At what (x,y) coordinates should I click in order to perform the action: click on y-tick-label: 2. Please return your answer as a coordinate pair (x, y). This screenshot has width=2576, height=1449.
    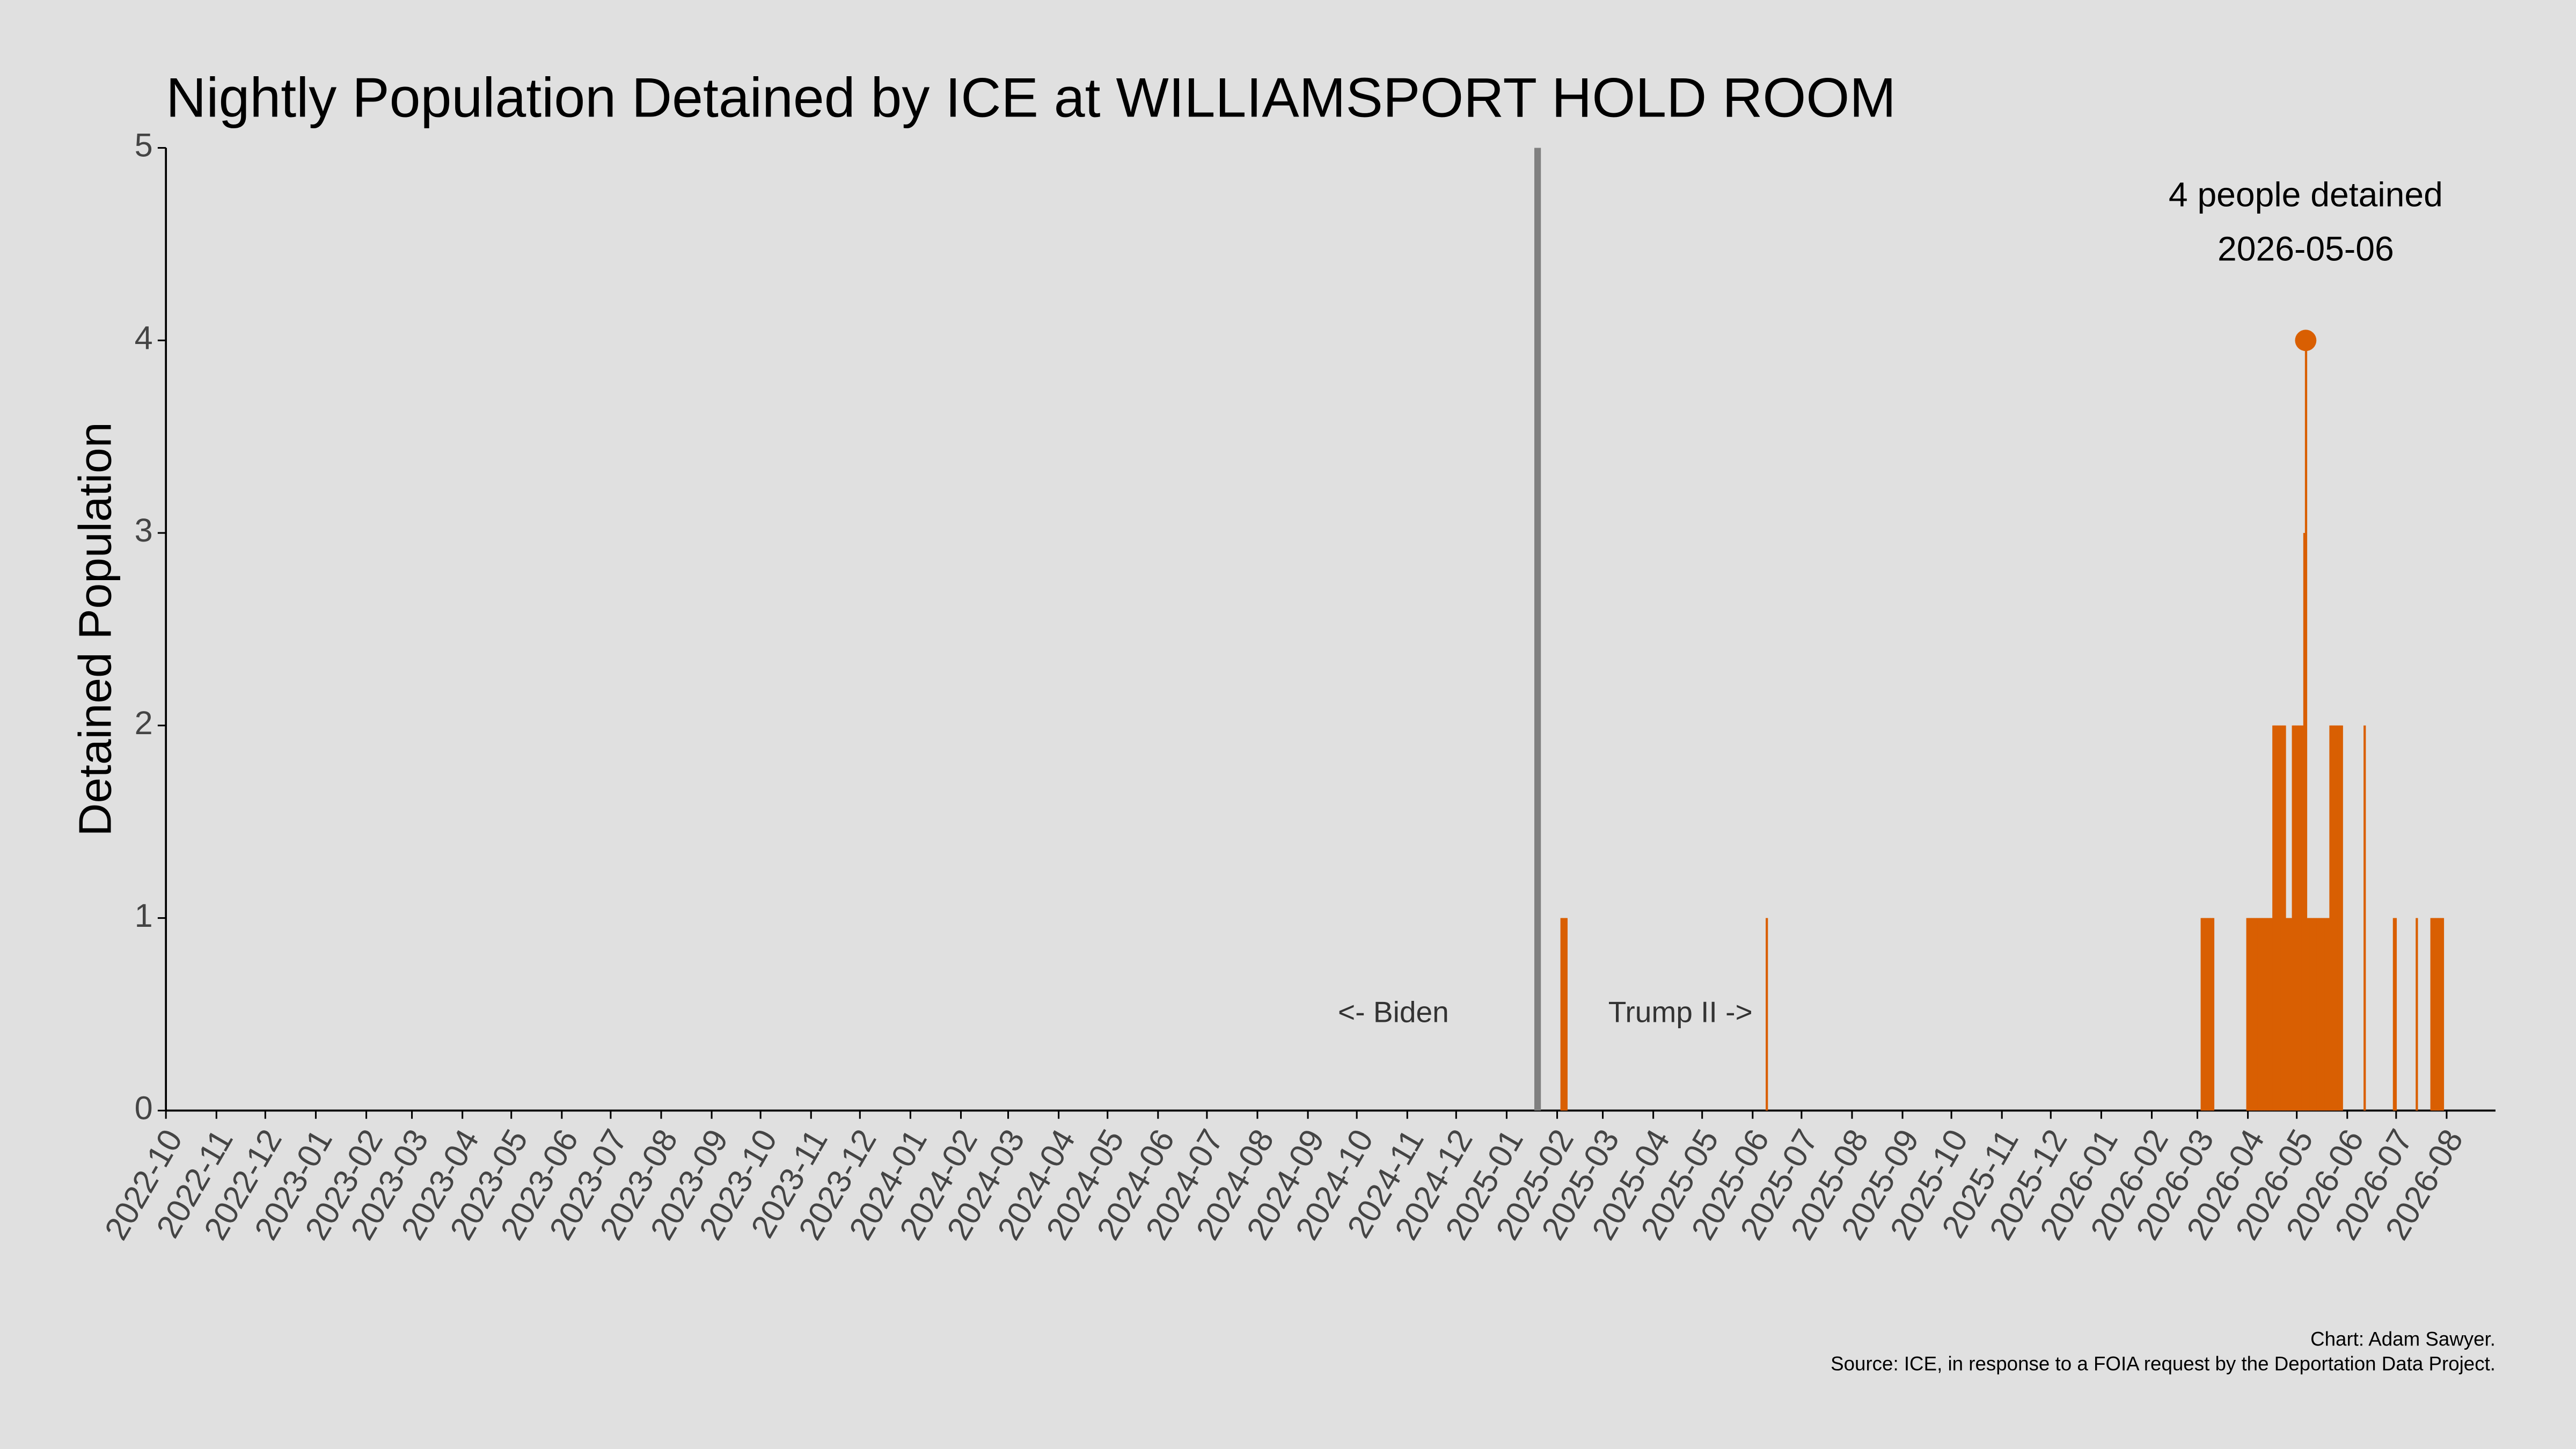
    Looking at the image, I should click on (144, 723).